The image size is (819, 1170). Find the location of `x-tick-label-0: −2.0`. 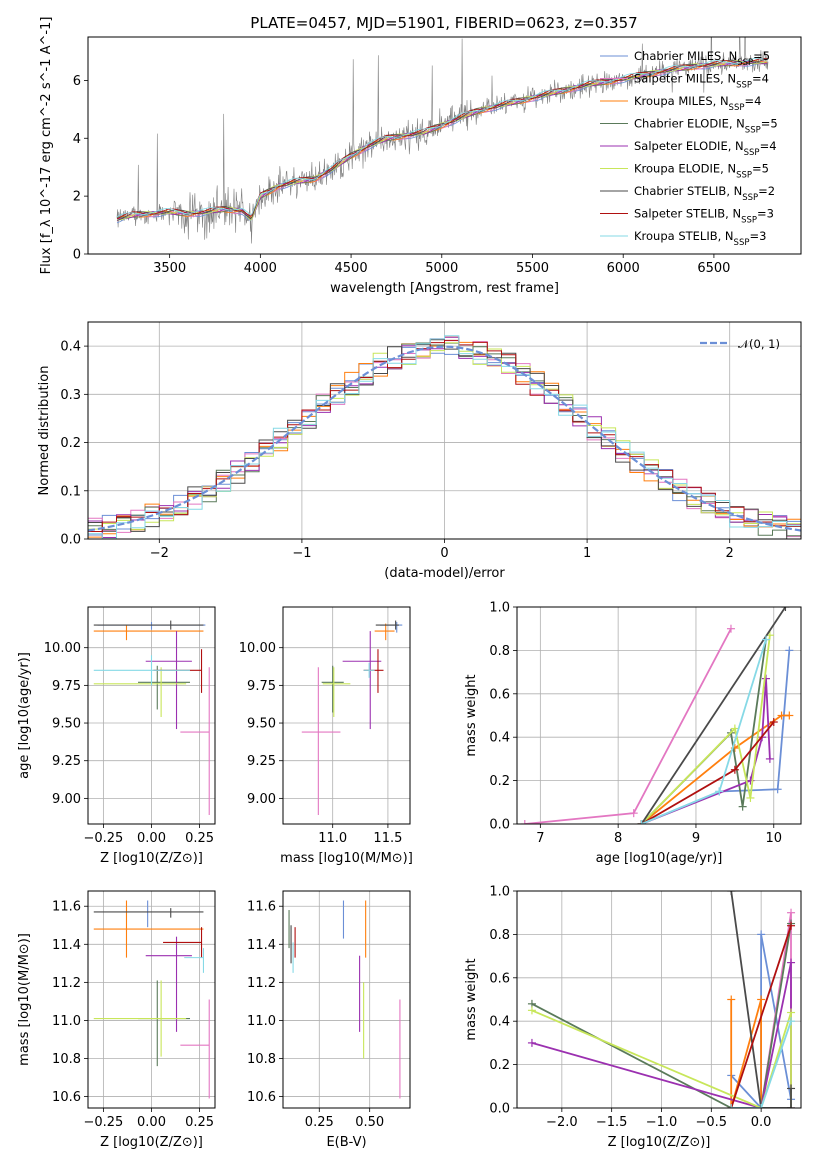

x-tick-label-0: −2.0 is located at coordinates (562, 1122).